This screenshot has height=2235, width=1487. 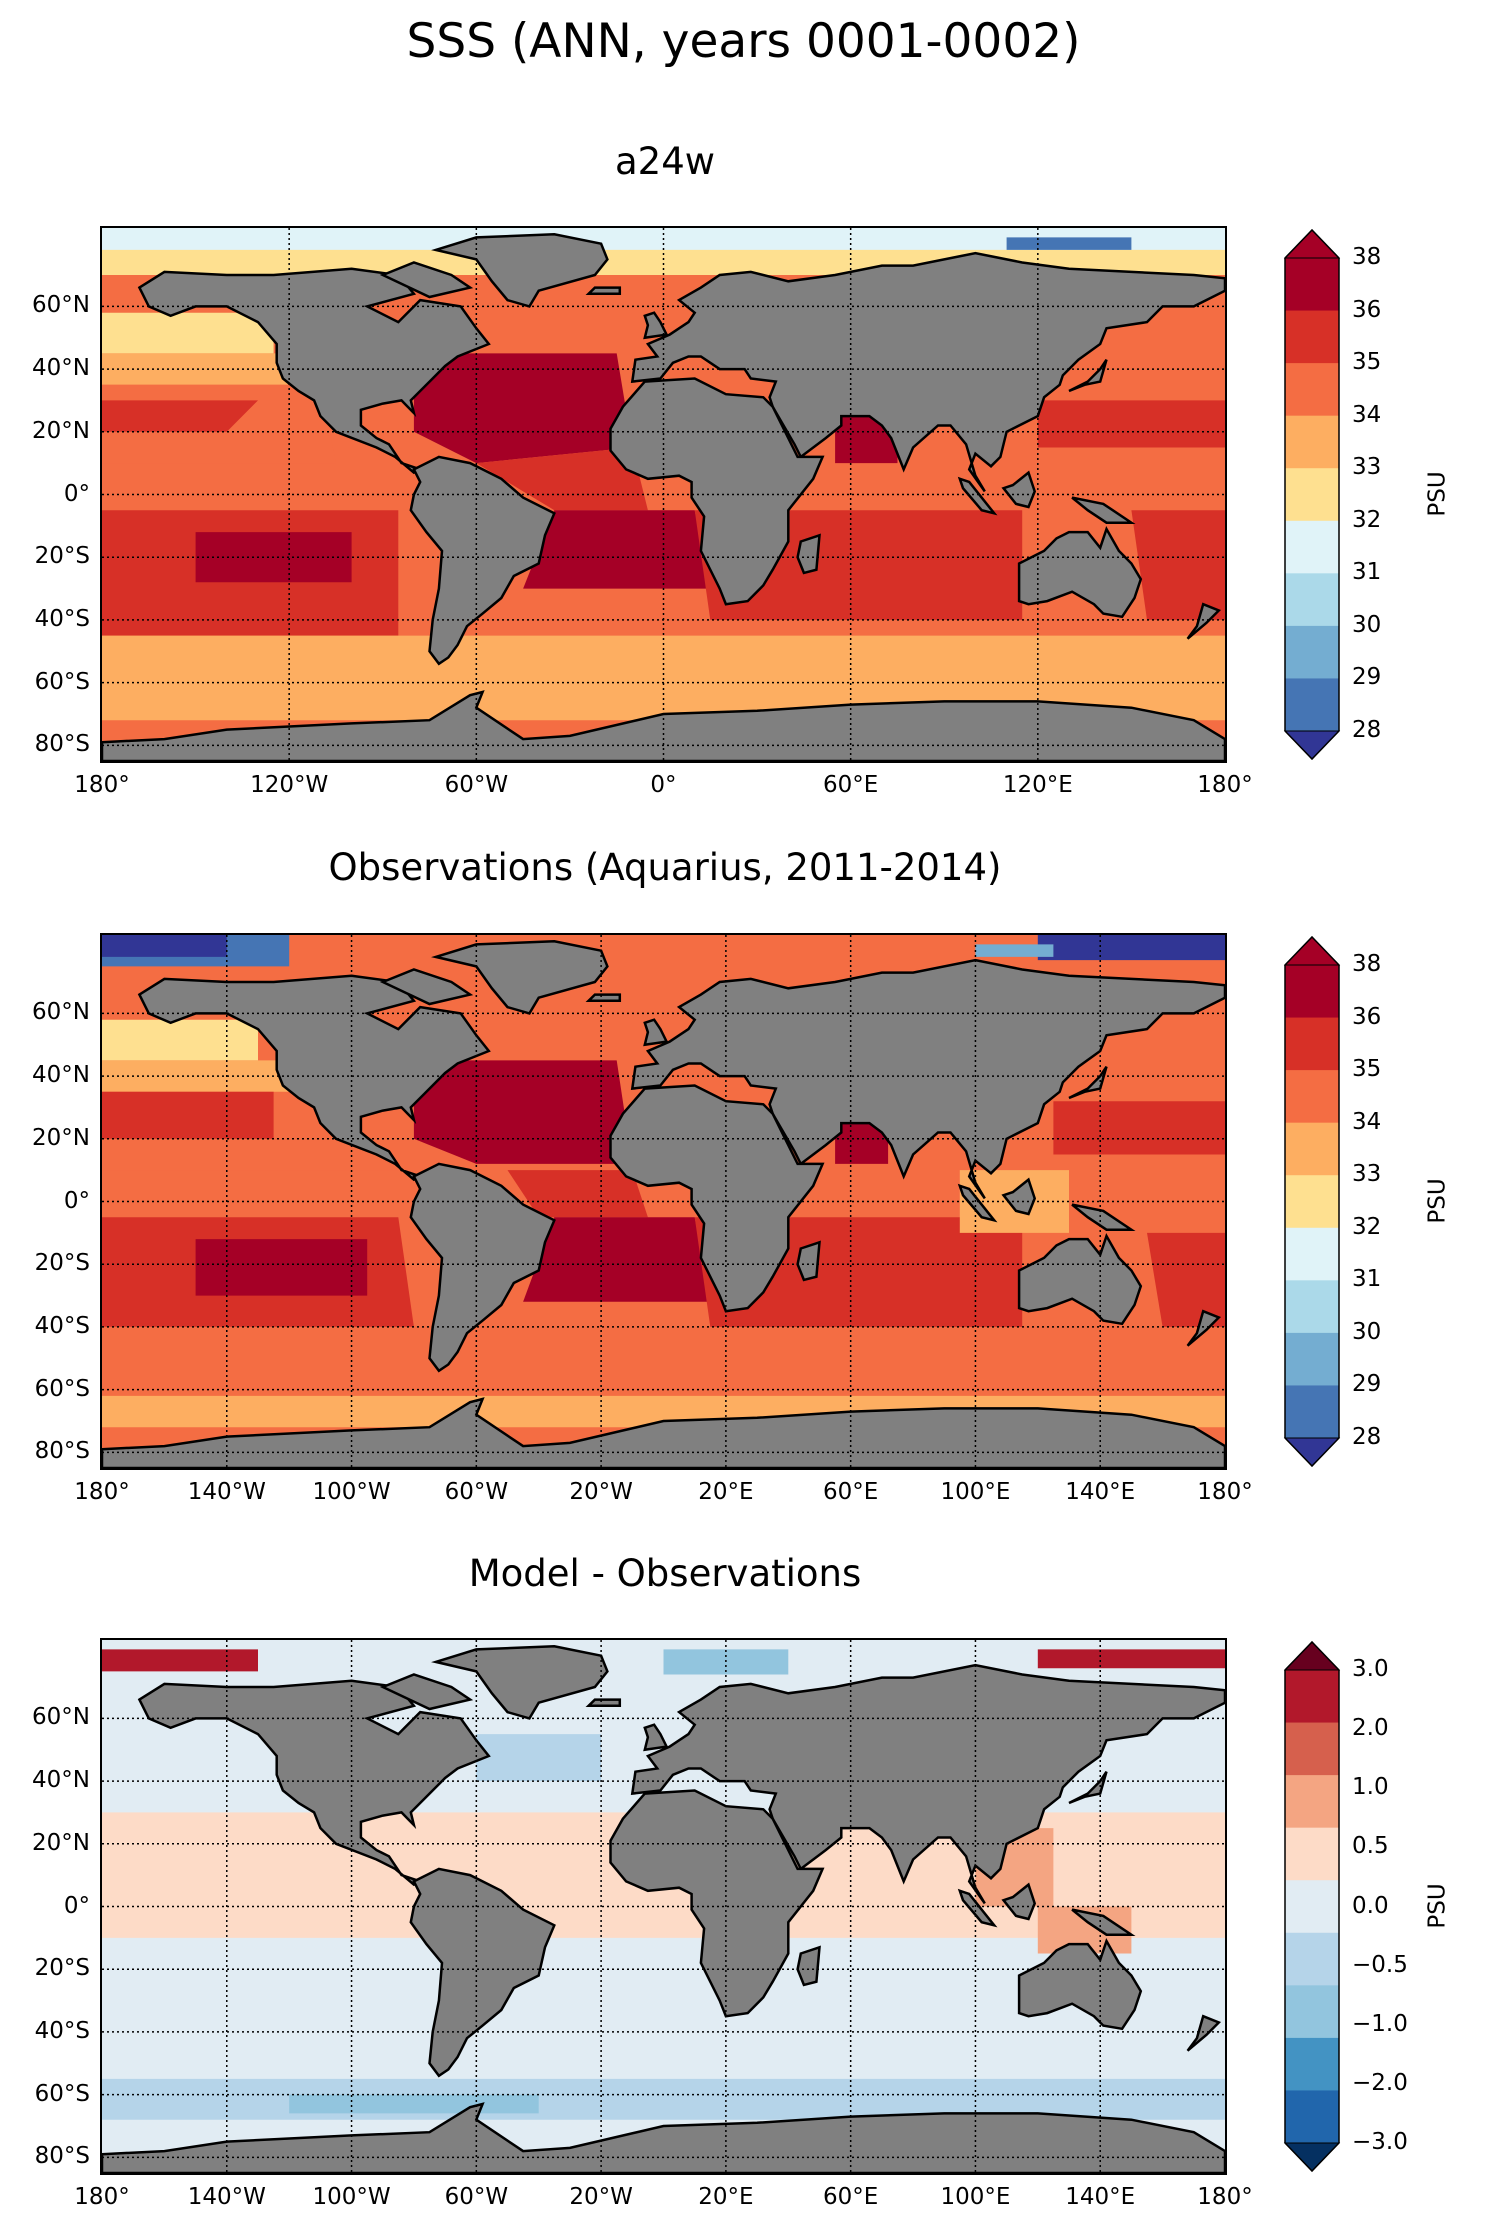 What do you see at coordinates (62, 1325) in the screenshot?
I see `y-tick-label: 40°S` at bounding box center [62, 1325].